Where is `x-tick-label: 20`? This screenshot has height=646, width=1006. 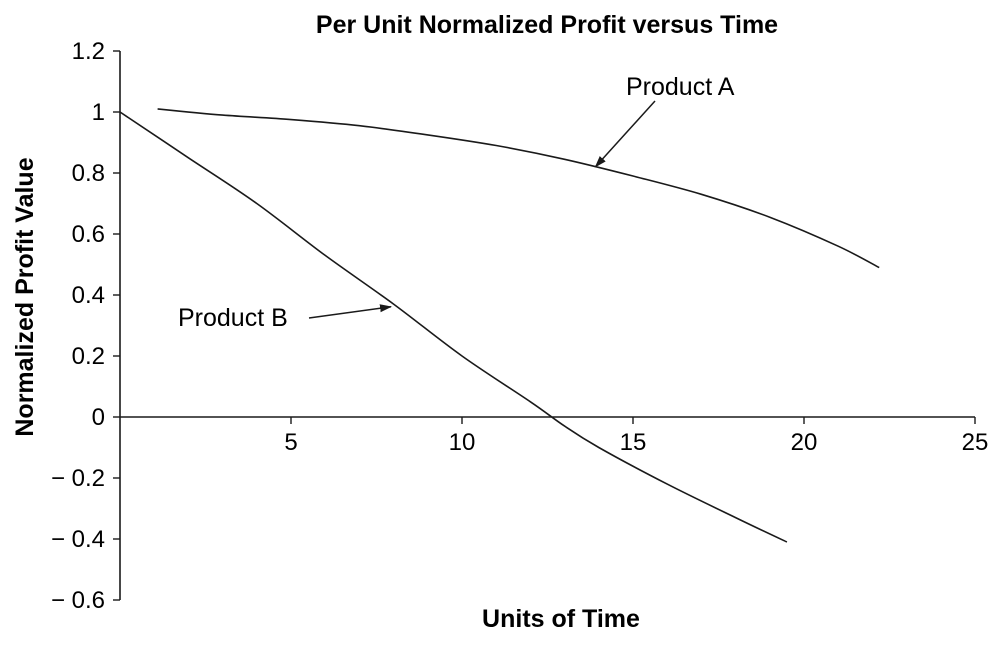 x-tick-label: 20 is located at coordinates (804, 442).